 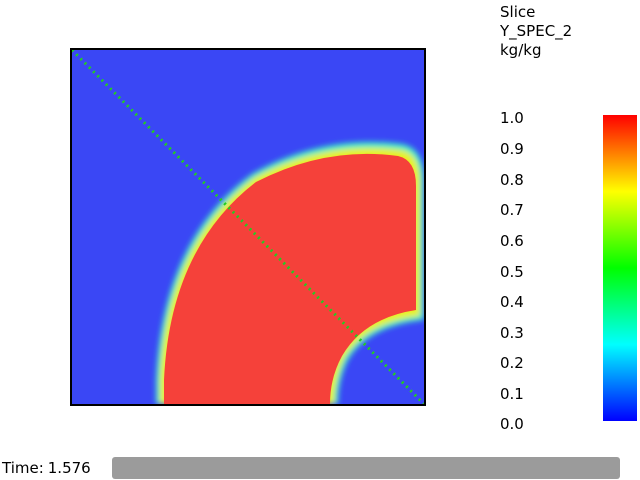 I want to click on colorbar-title-line-3: kg/kg, so click(x=521, y=50).